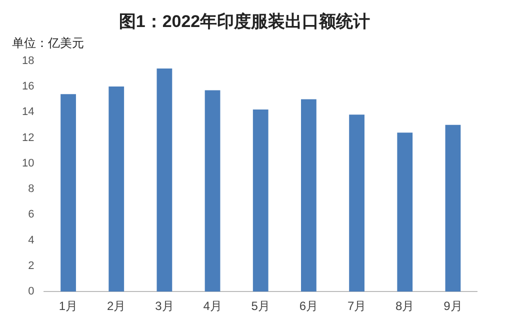 This screenshot has width=505, height=330. Describe the element at coordinates (28, 86) in the screenshot. I see `y-tick-label: 16` at that location.